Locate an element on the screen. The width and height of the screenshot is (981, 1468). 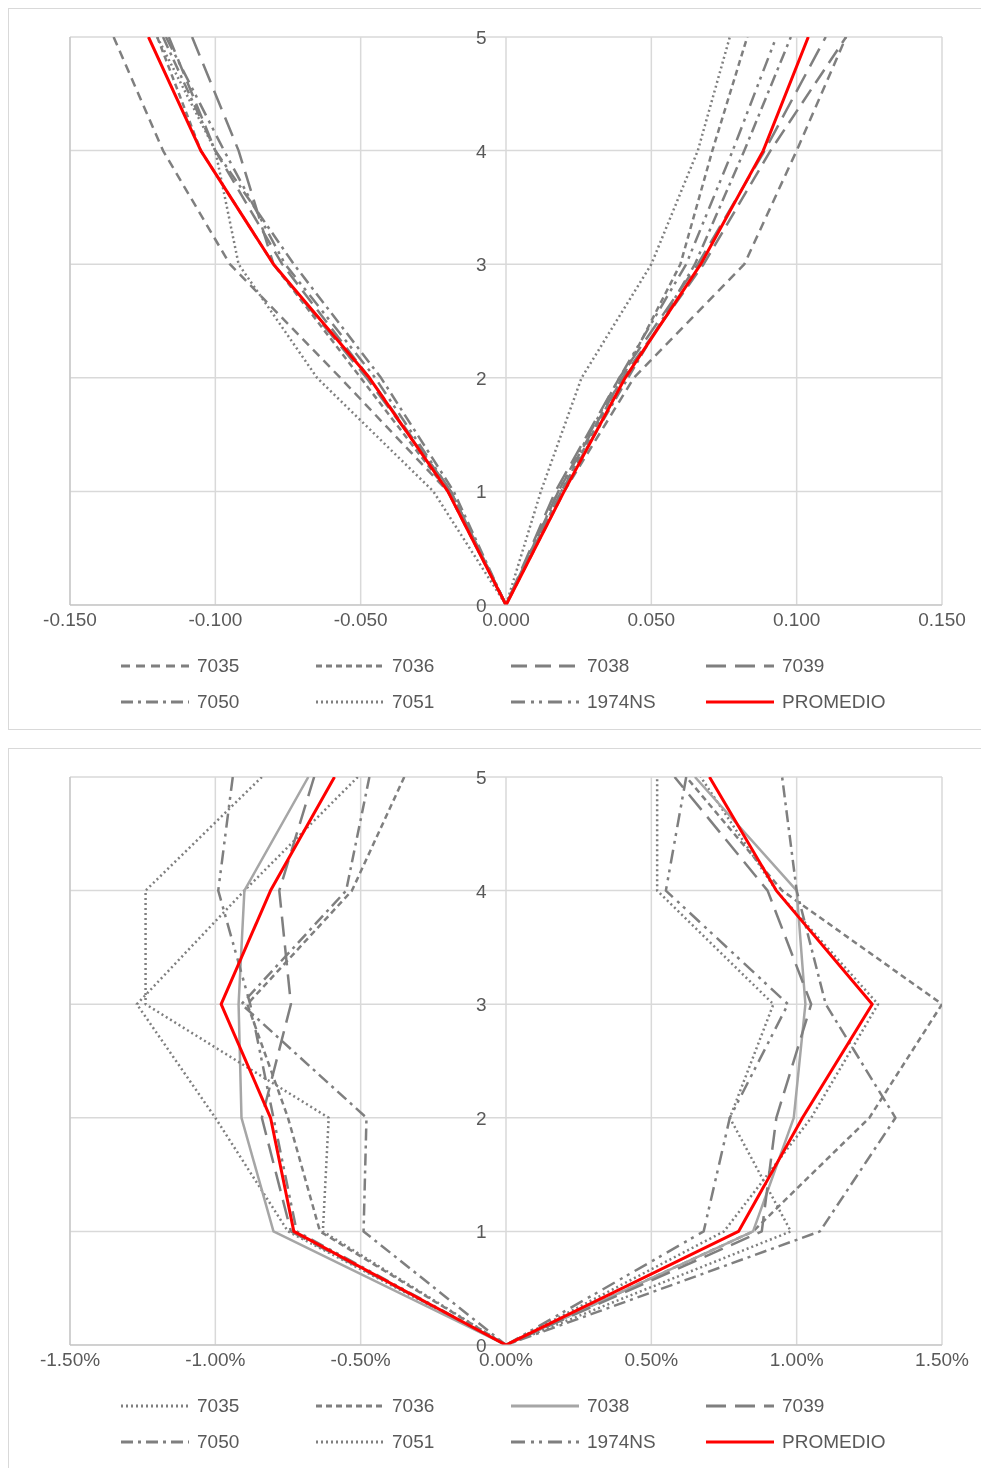
x-tick-label: 0.50% is located at coordinates (651, 1360).